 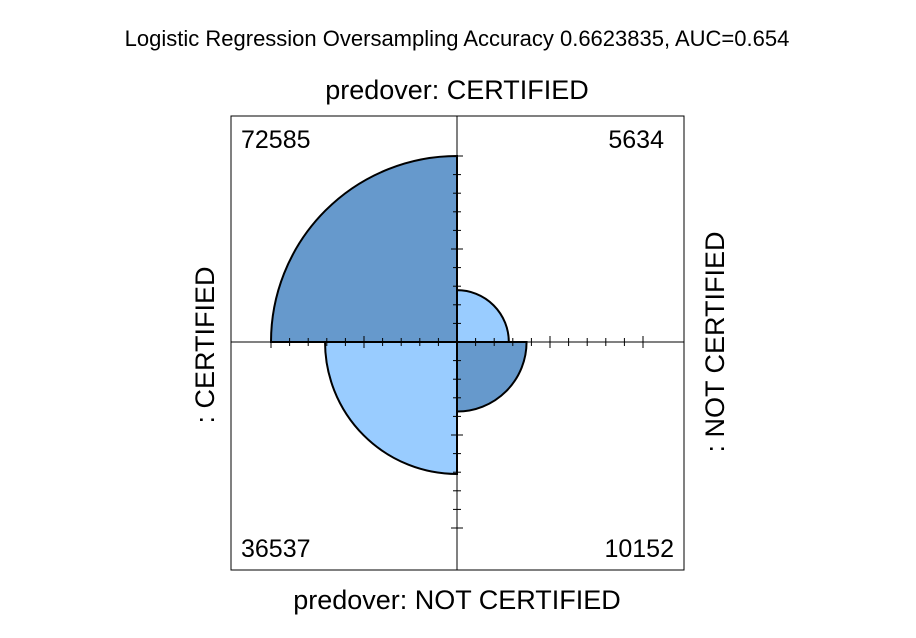 I want to click on wedge-top-left, so click(x=363, y=248).